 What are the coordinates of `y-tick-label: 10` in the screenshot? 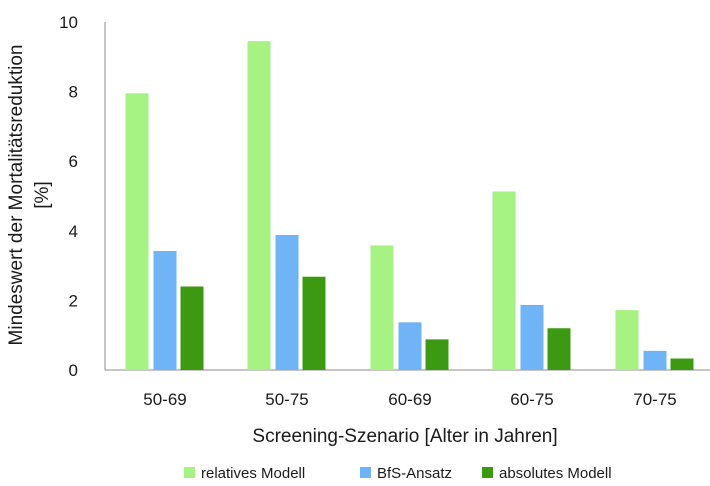 It's located at (68, 22).